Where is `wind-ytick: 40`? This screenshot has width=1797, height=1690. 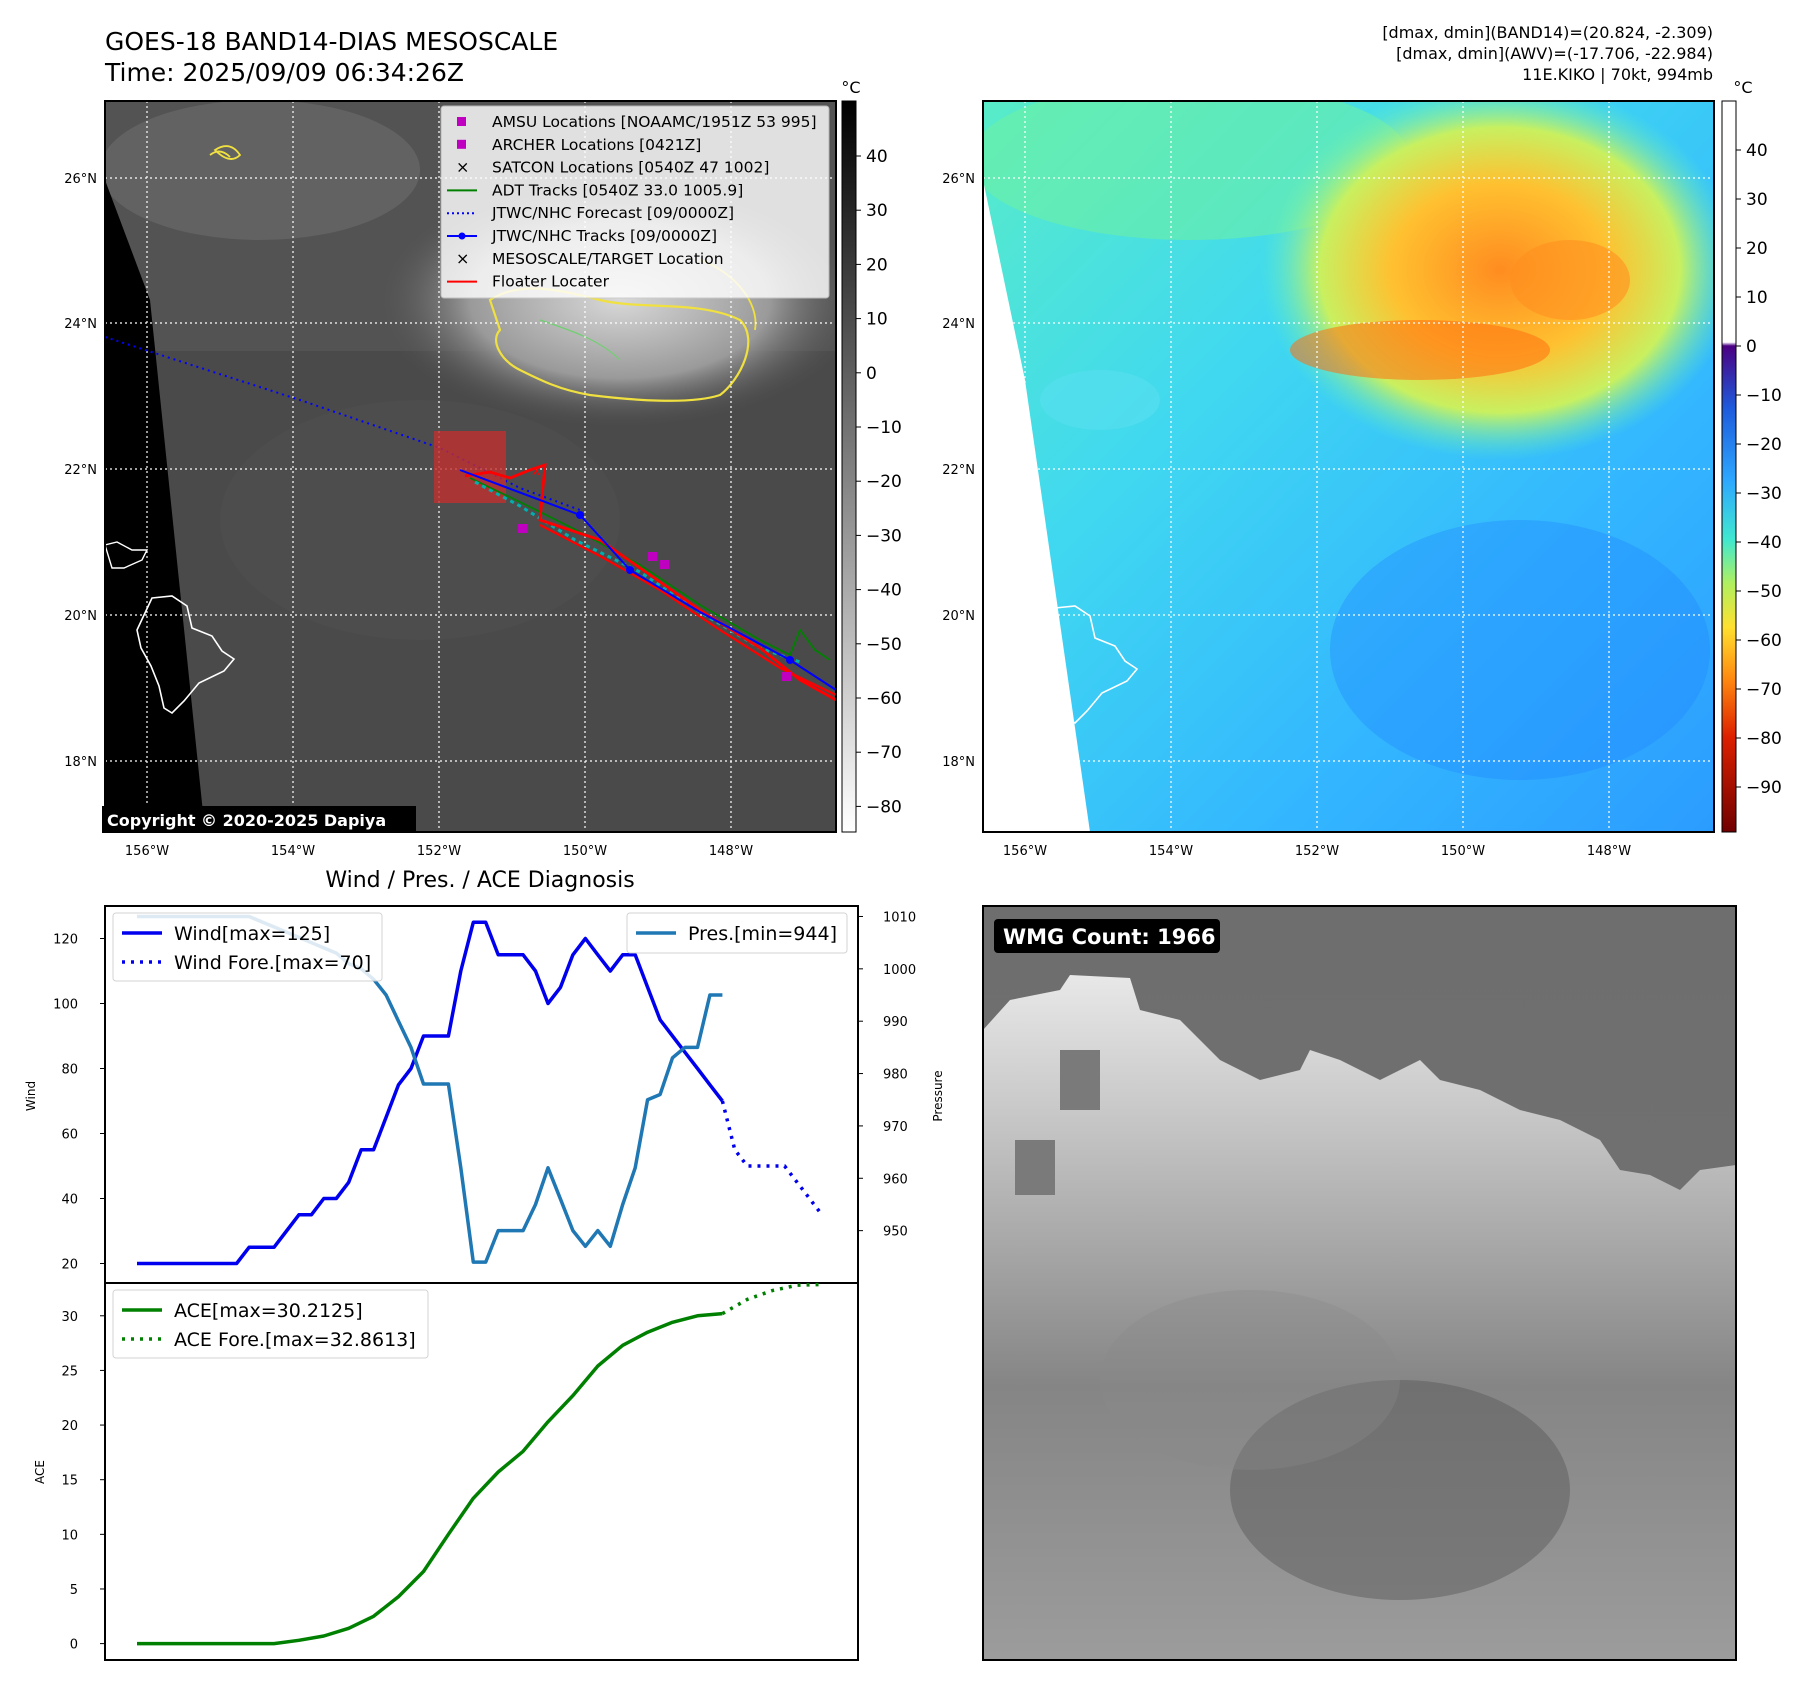
wind-ytick: 40 is located at coordinates (69, 1200).